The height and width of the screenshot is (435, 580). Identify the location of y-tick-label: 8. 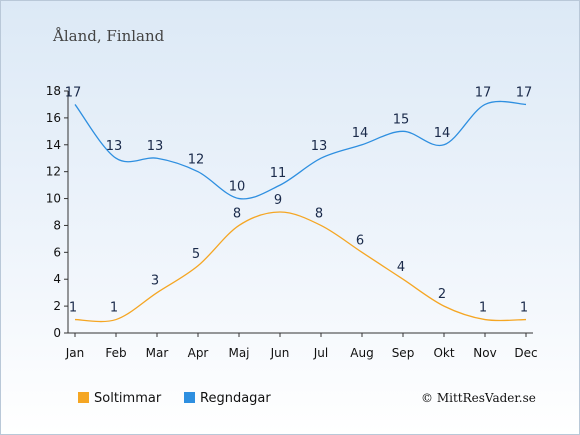
(57, 225).